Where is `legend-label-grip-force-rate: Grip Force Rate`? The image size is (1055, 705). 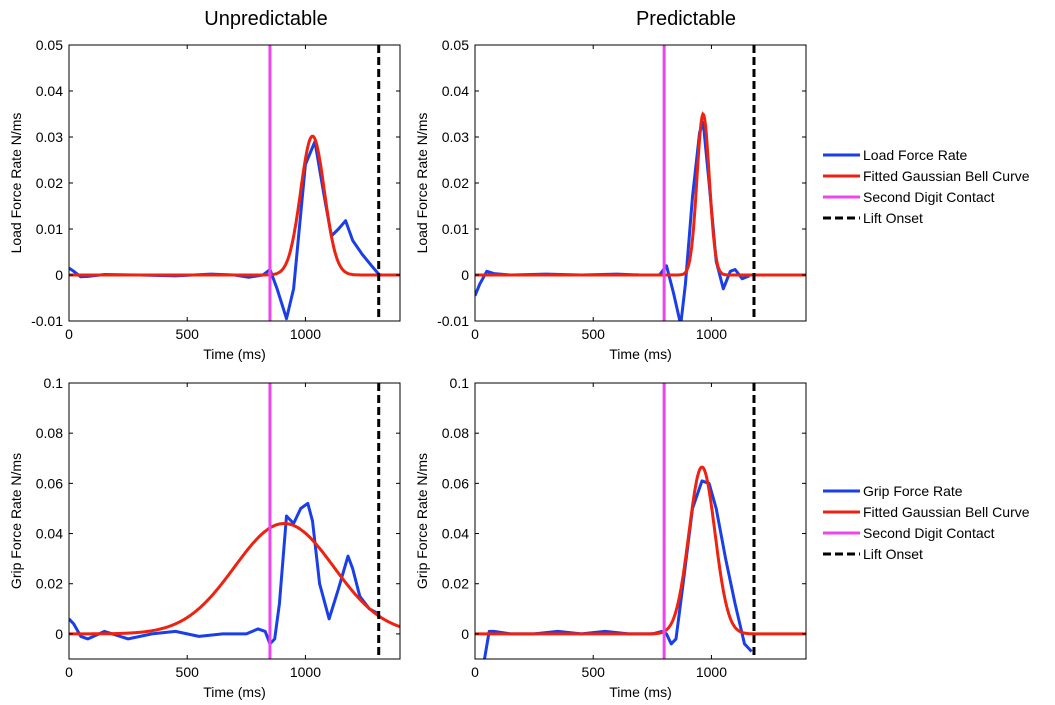
legend-label-grip-force-rate: Grip Force Rate is located at coordinates (913, 491).